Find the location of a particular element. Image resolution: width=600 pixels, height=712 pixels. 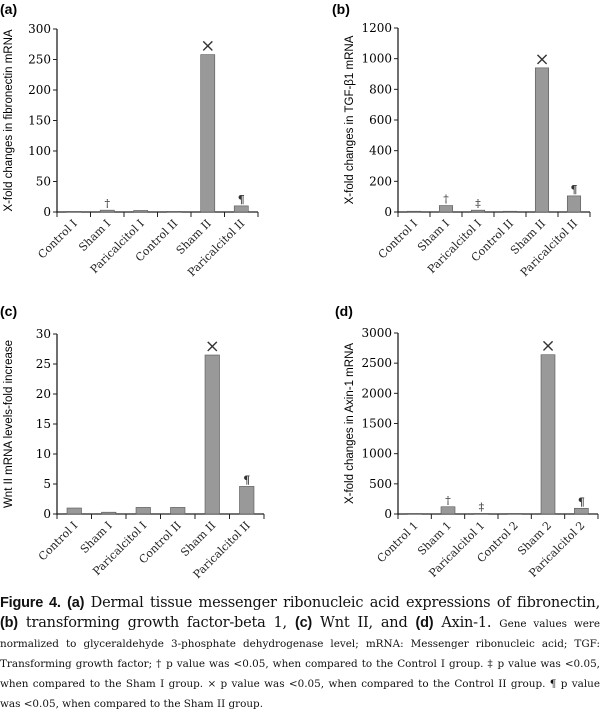

y-tick-label: 400 is located at coordinates (380, 151).